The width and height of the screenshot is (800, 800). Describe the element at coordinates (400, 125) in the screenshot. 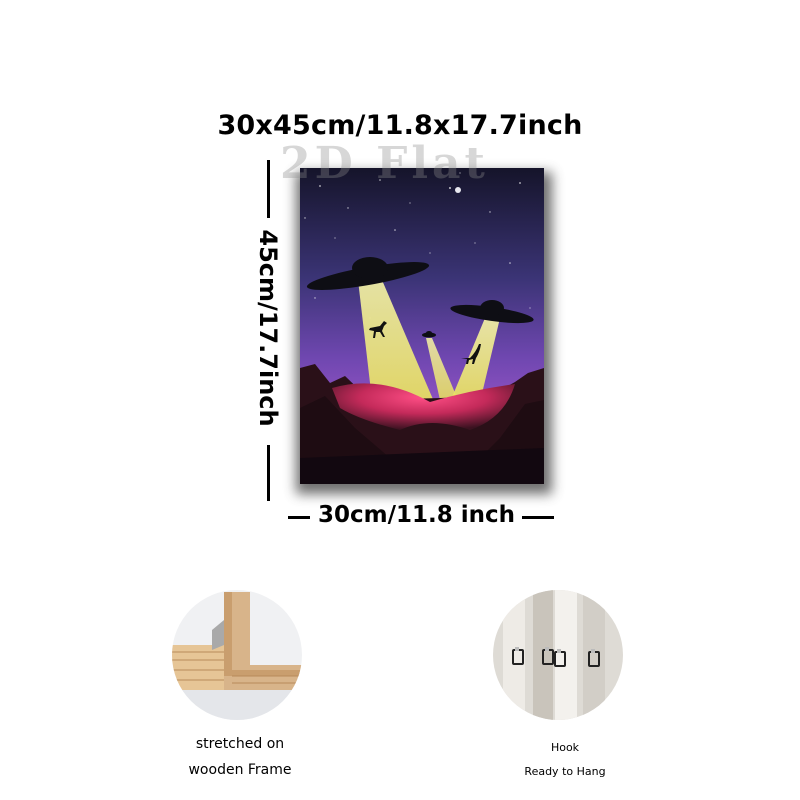

I see `size-title: 30x45cm/11.8x17.7inch` at that location.